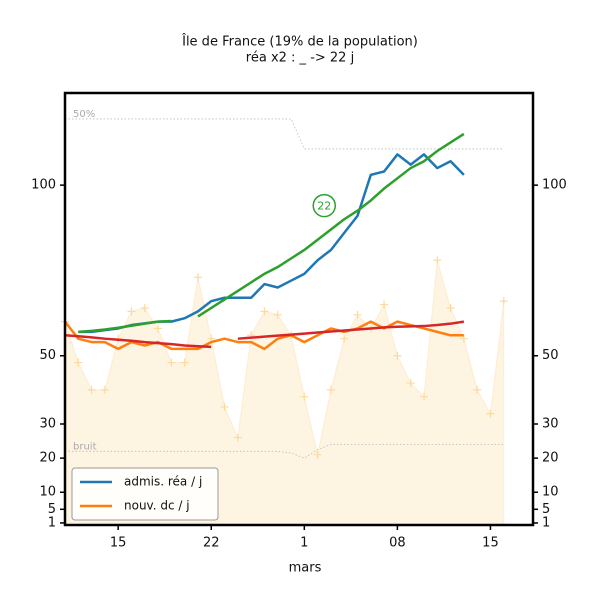 The width and height of the screenshot is (600, 600). Describe the element at coordinates (299, 42) in the screenshot. I see `chart-title: Île de France (19% de la population)` at that location.